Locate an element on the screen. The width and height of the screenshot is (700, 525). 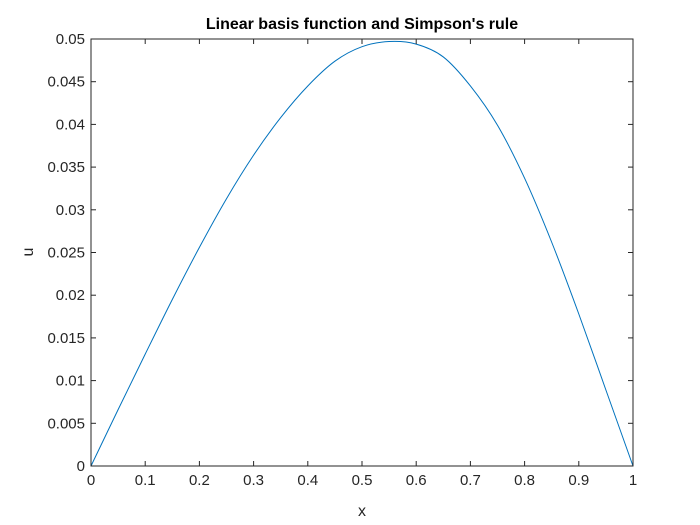
x-tick-label: 0.9 is located at coordinates (578, 480).